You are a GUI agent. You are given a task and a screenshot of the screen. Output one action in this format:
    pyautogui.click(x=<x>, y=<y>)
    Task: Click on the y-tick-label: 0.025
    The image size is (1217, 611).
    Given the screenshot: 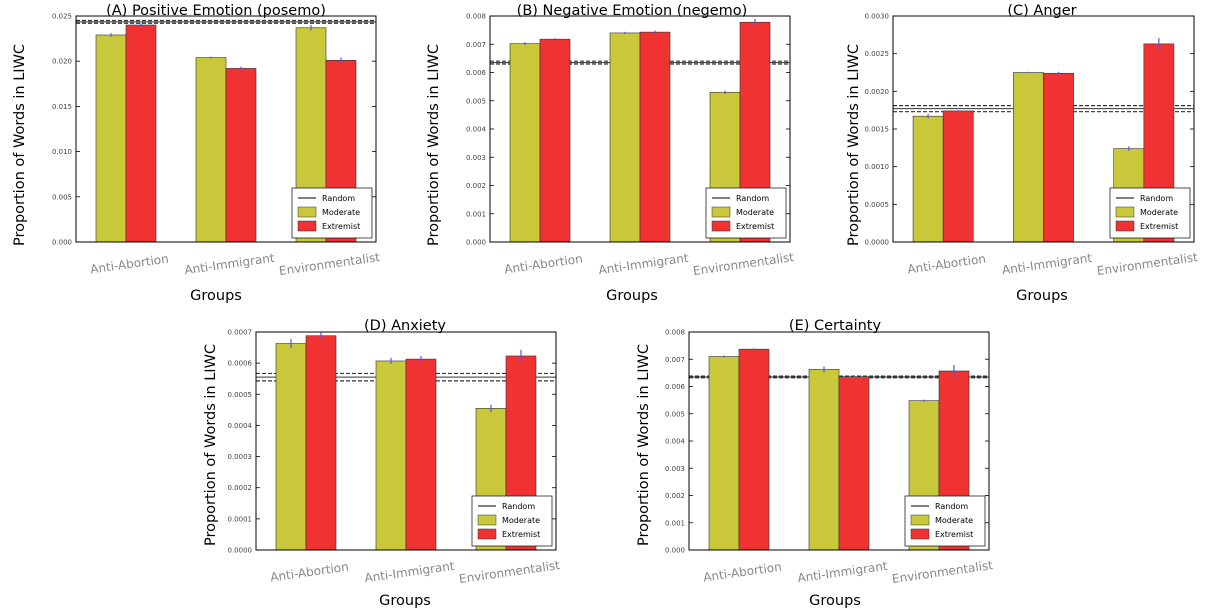 What is the action you would take?
    pyautogui.click(x=62, y=17)
    